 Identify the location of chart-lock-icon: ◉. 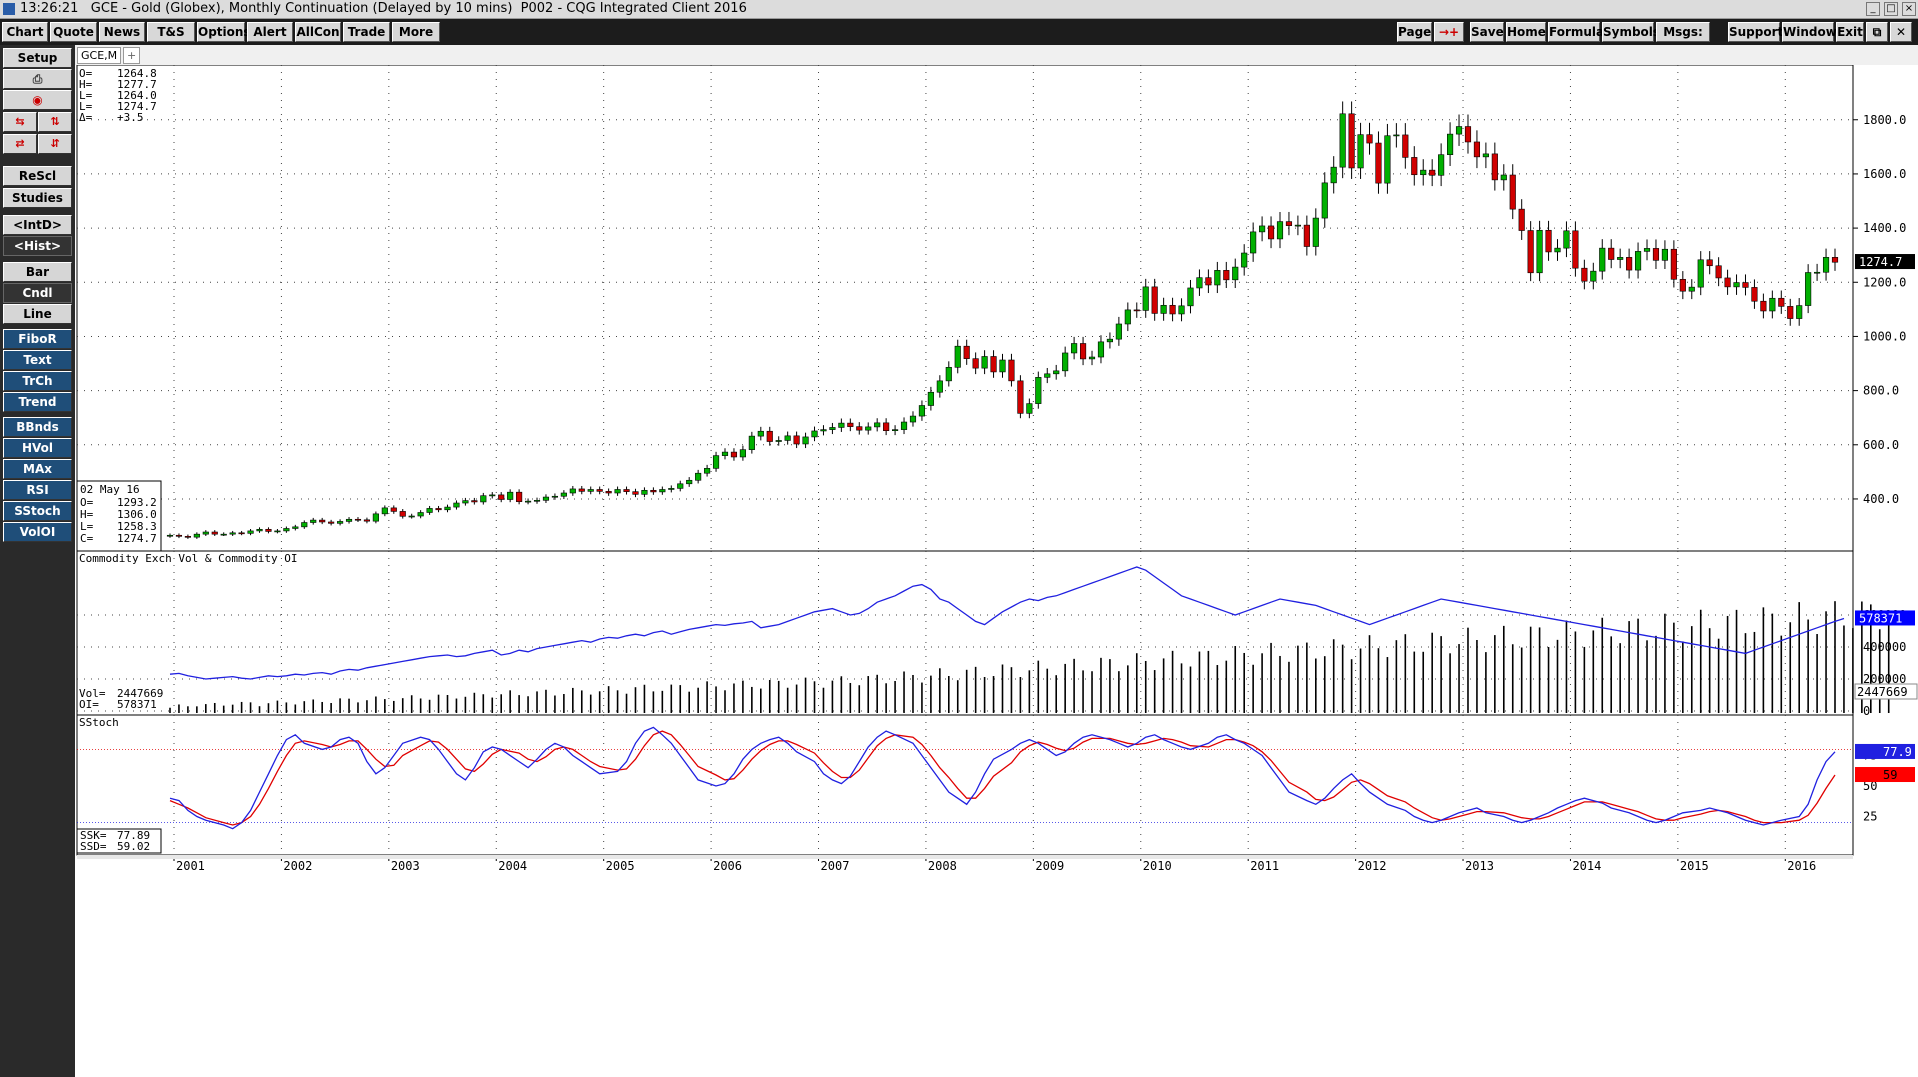
(37, 100).